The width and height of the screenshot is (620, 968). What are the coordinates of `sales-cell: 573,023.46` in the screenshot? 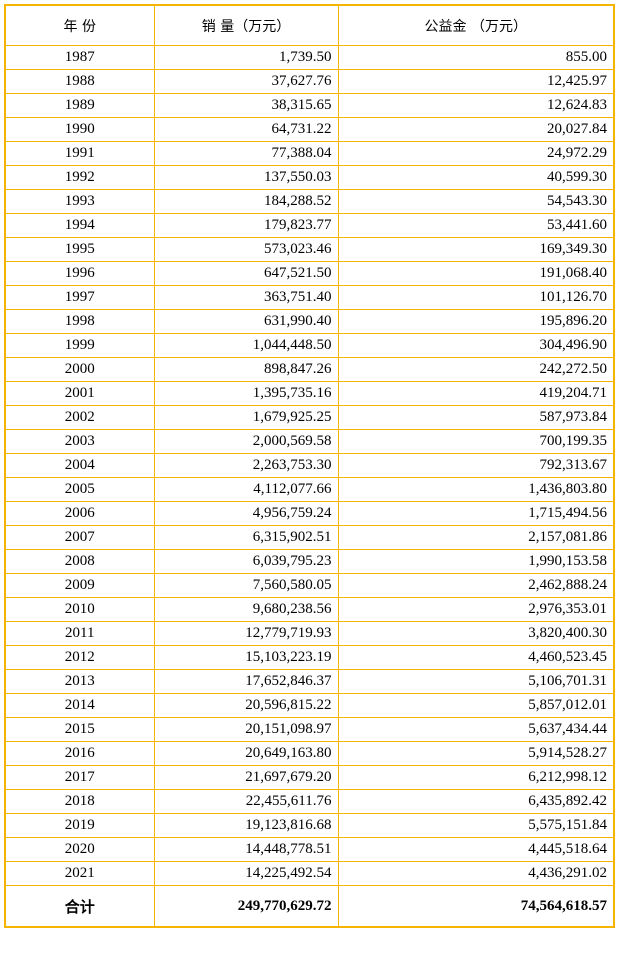 It's located at (246, 249).